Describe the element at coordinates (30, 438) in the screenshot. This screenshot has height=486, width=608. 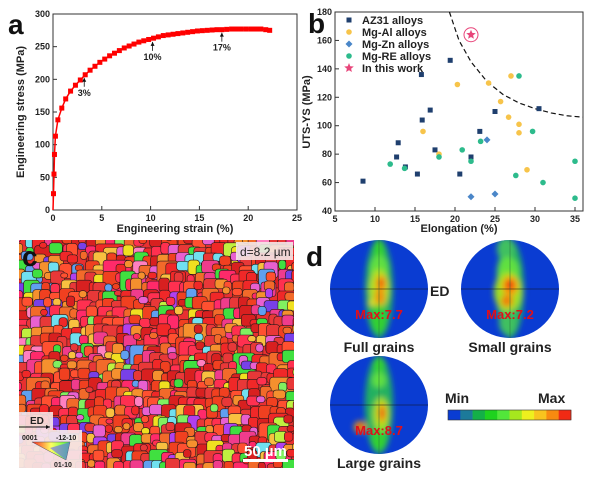
I see `ipf-corner-0001: 0001` at that location.